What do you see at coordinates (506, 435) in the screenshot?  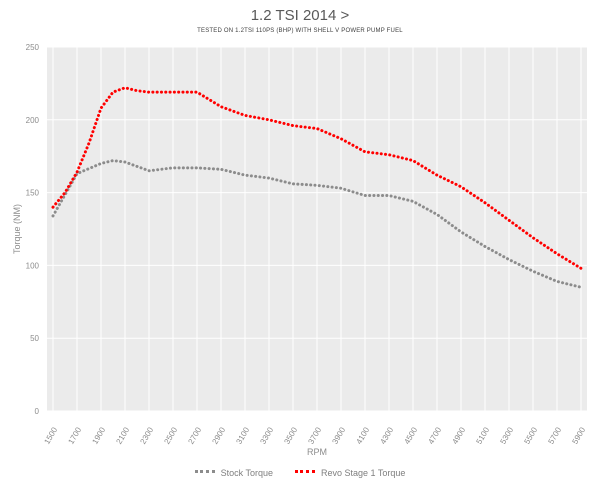 I see `x-tick-label: 5300` at bounding box center [506, 435].